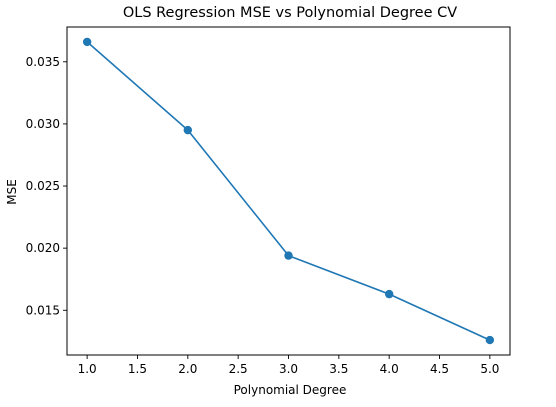  Describe the element at coordinates (439, 369) in the screenshot. I see `x-tick-label: 4.5` at that location.